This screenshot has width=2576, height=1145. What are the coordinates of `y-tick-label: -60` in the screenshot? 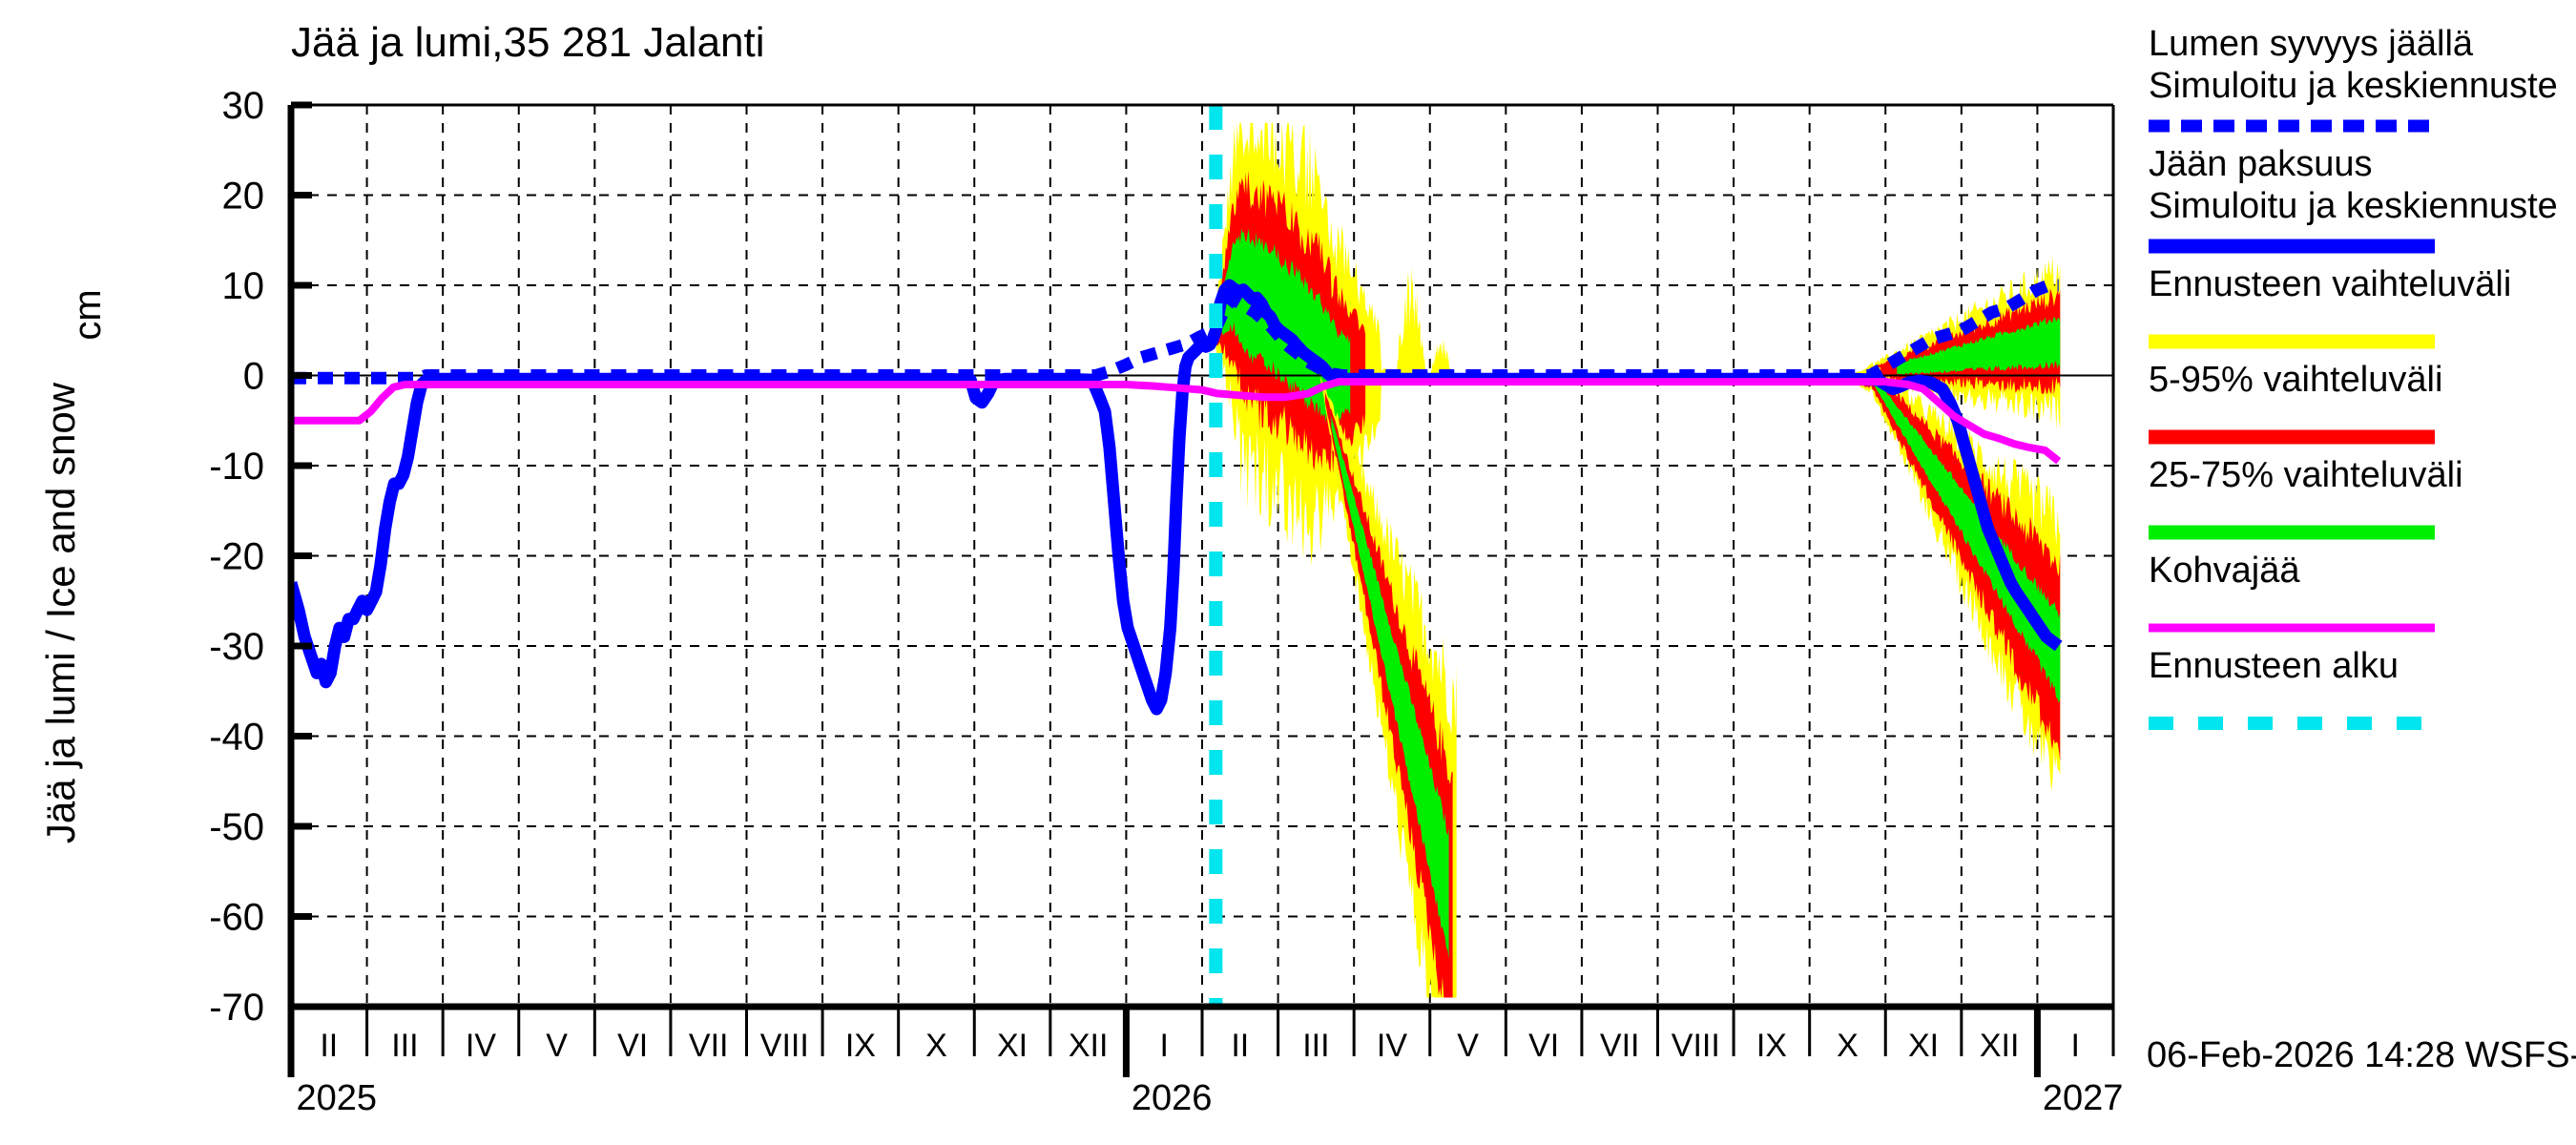 It's located at (236, 918).